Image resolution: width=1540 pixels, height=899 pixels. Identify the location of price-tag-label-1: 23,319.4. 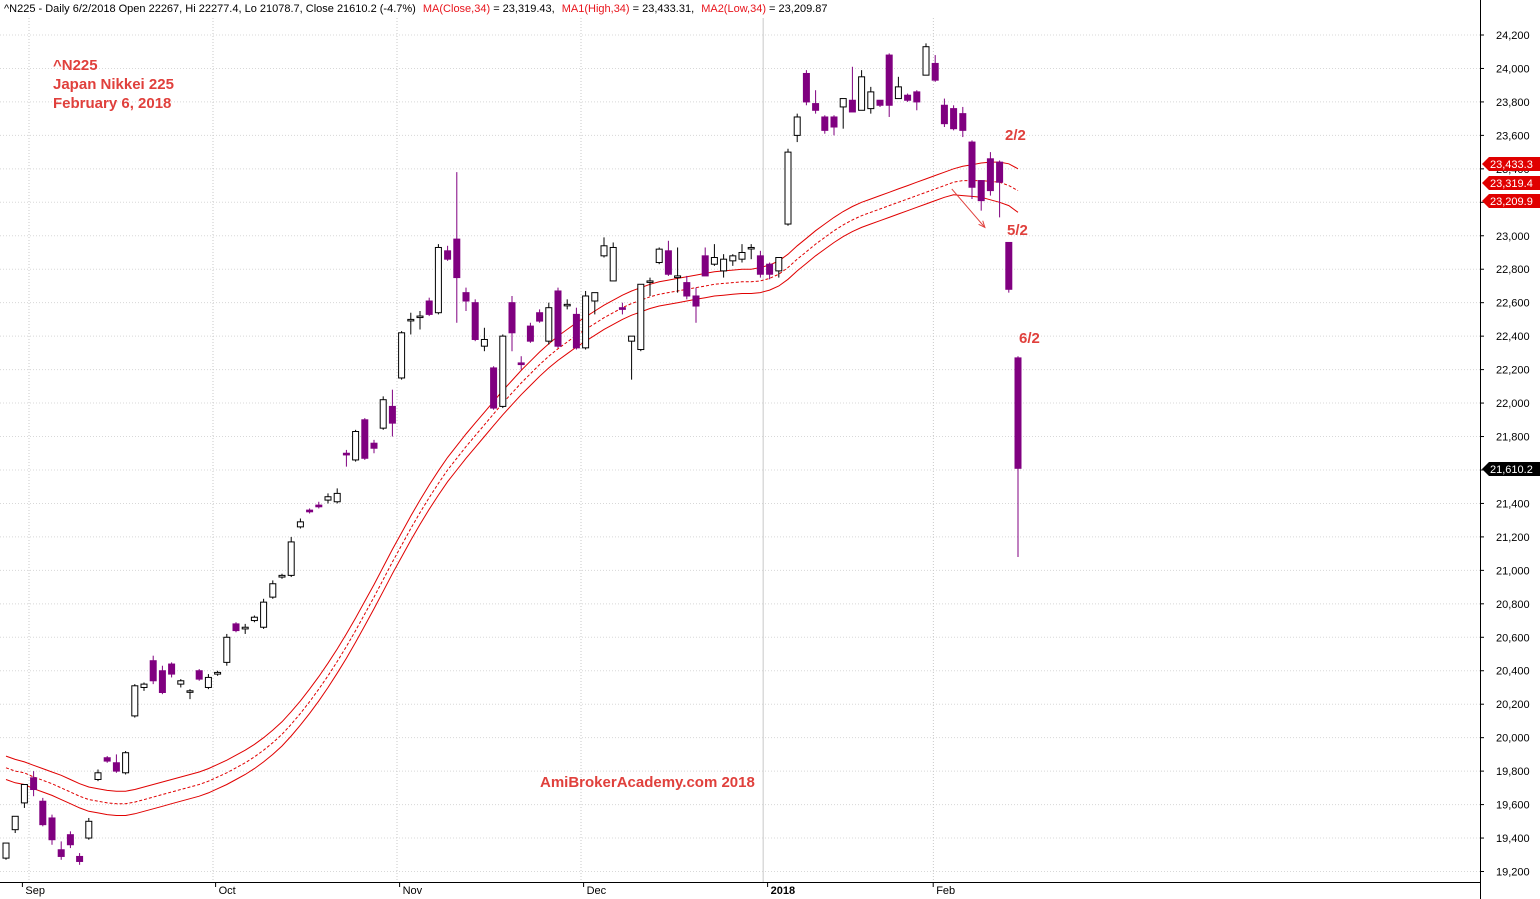
(1511, 184).